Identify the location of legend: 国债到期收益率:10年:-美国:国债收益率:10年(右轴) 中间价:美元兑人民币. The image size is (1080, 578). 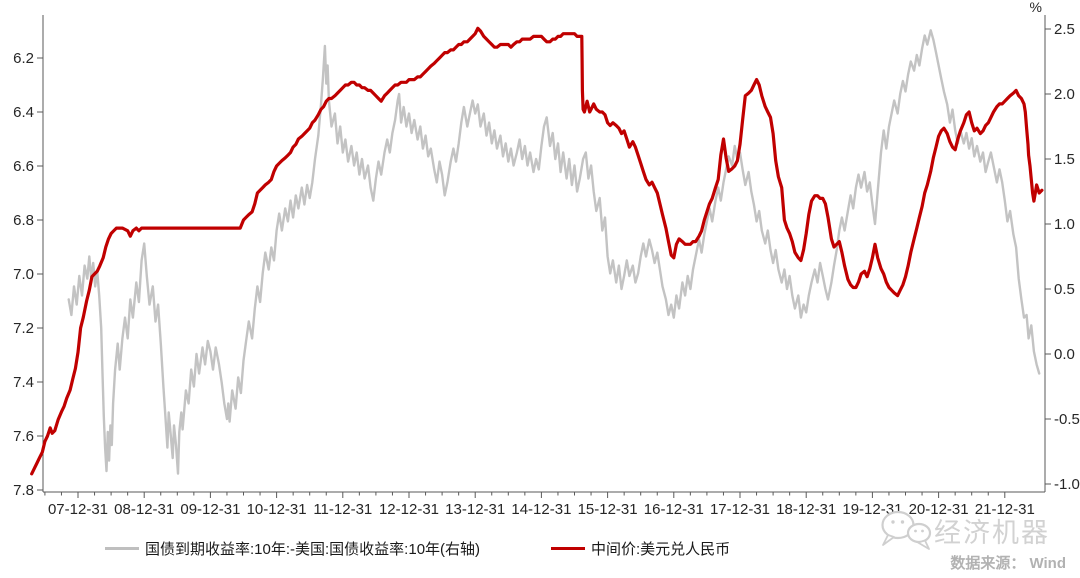
(540, 549).